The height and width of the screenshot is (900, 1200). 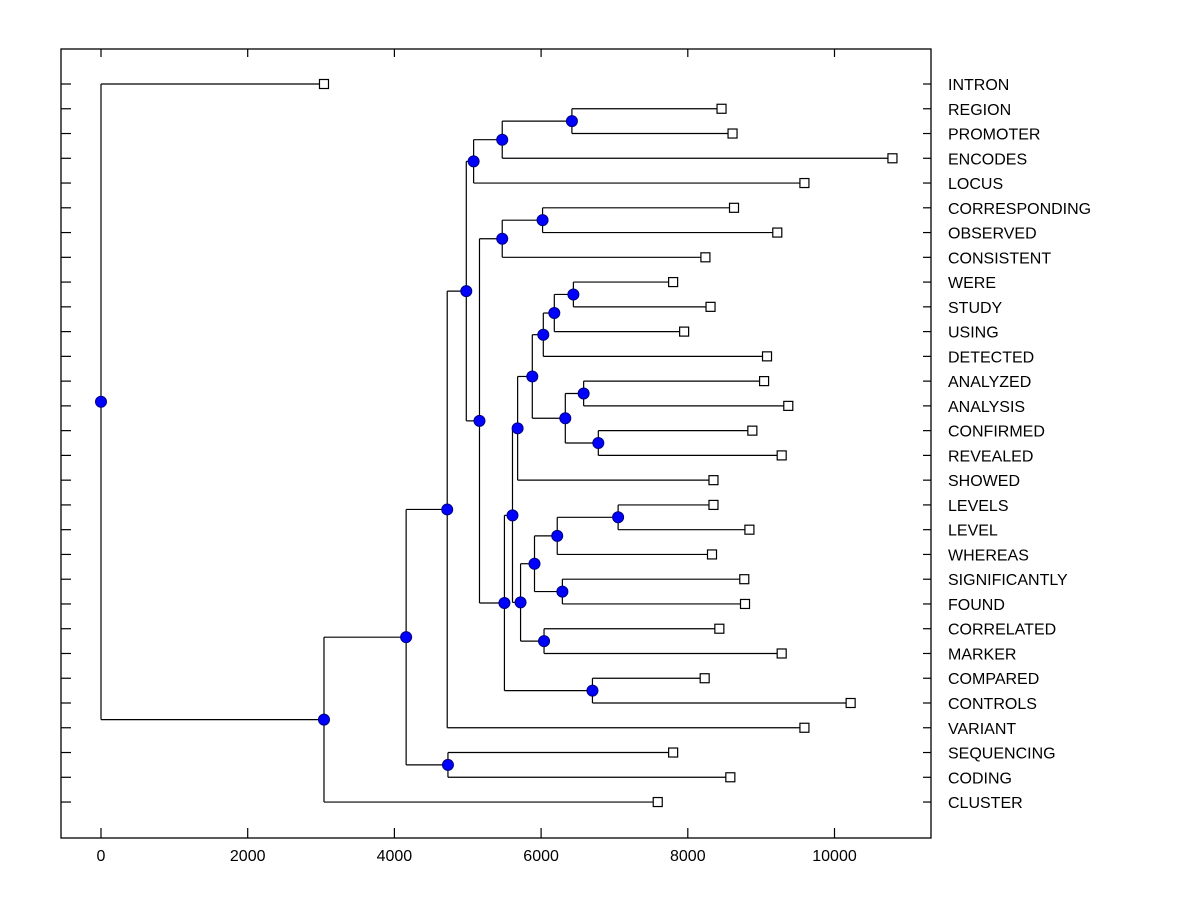 I want to click on leaf-label: SEQUENCING, so click(x=1002, y=754).